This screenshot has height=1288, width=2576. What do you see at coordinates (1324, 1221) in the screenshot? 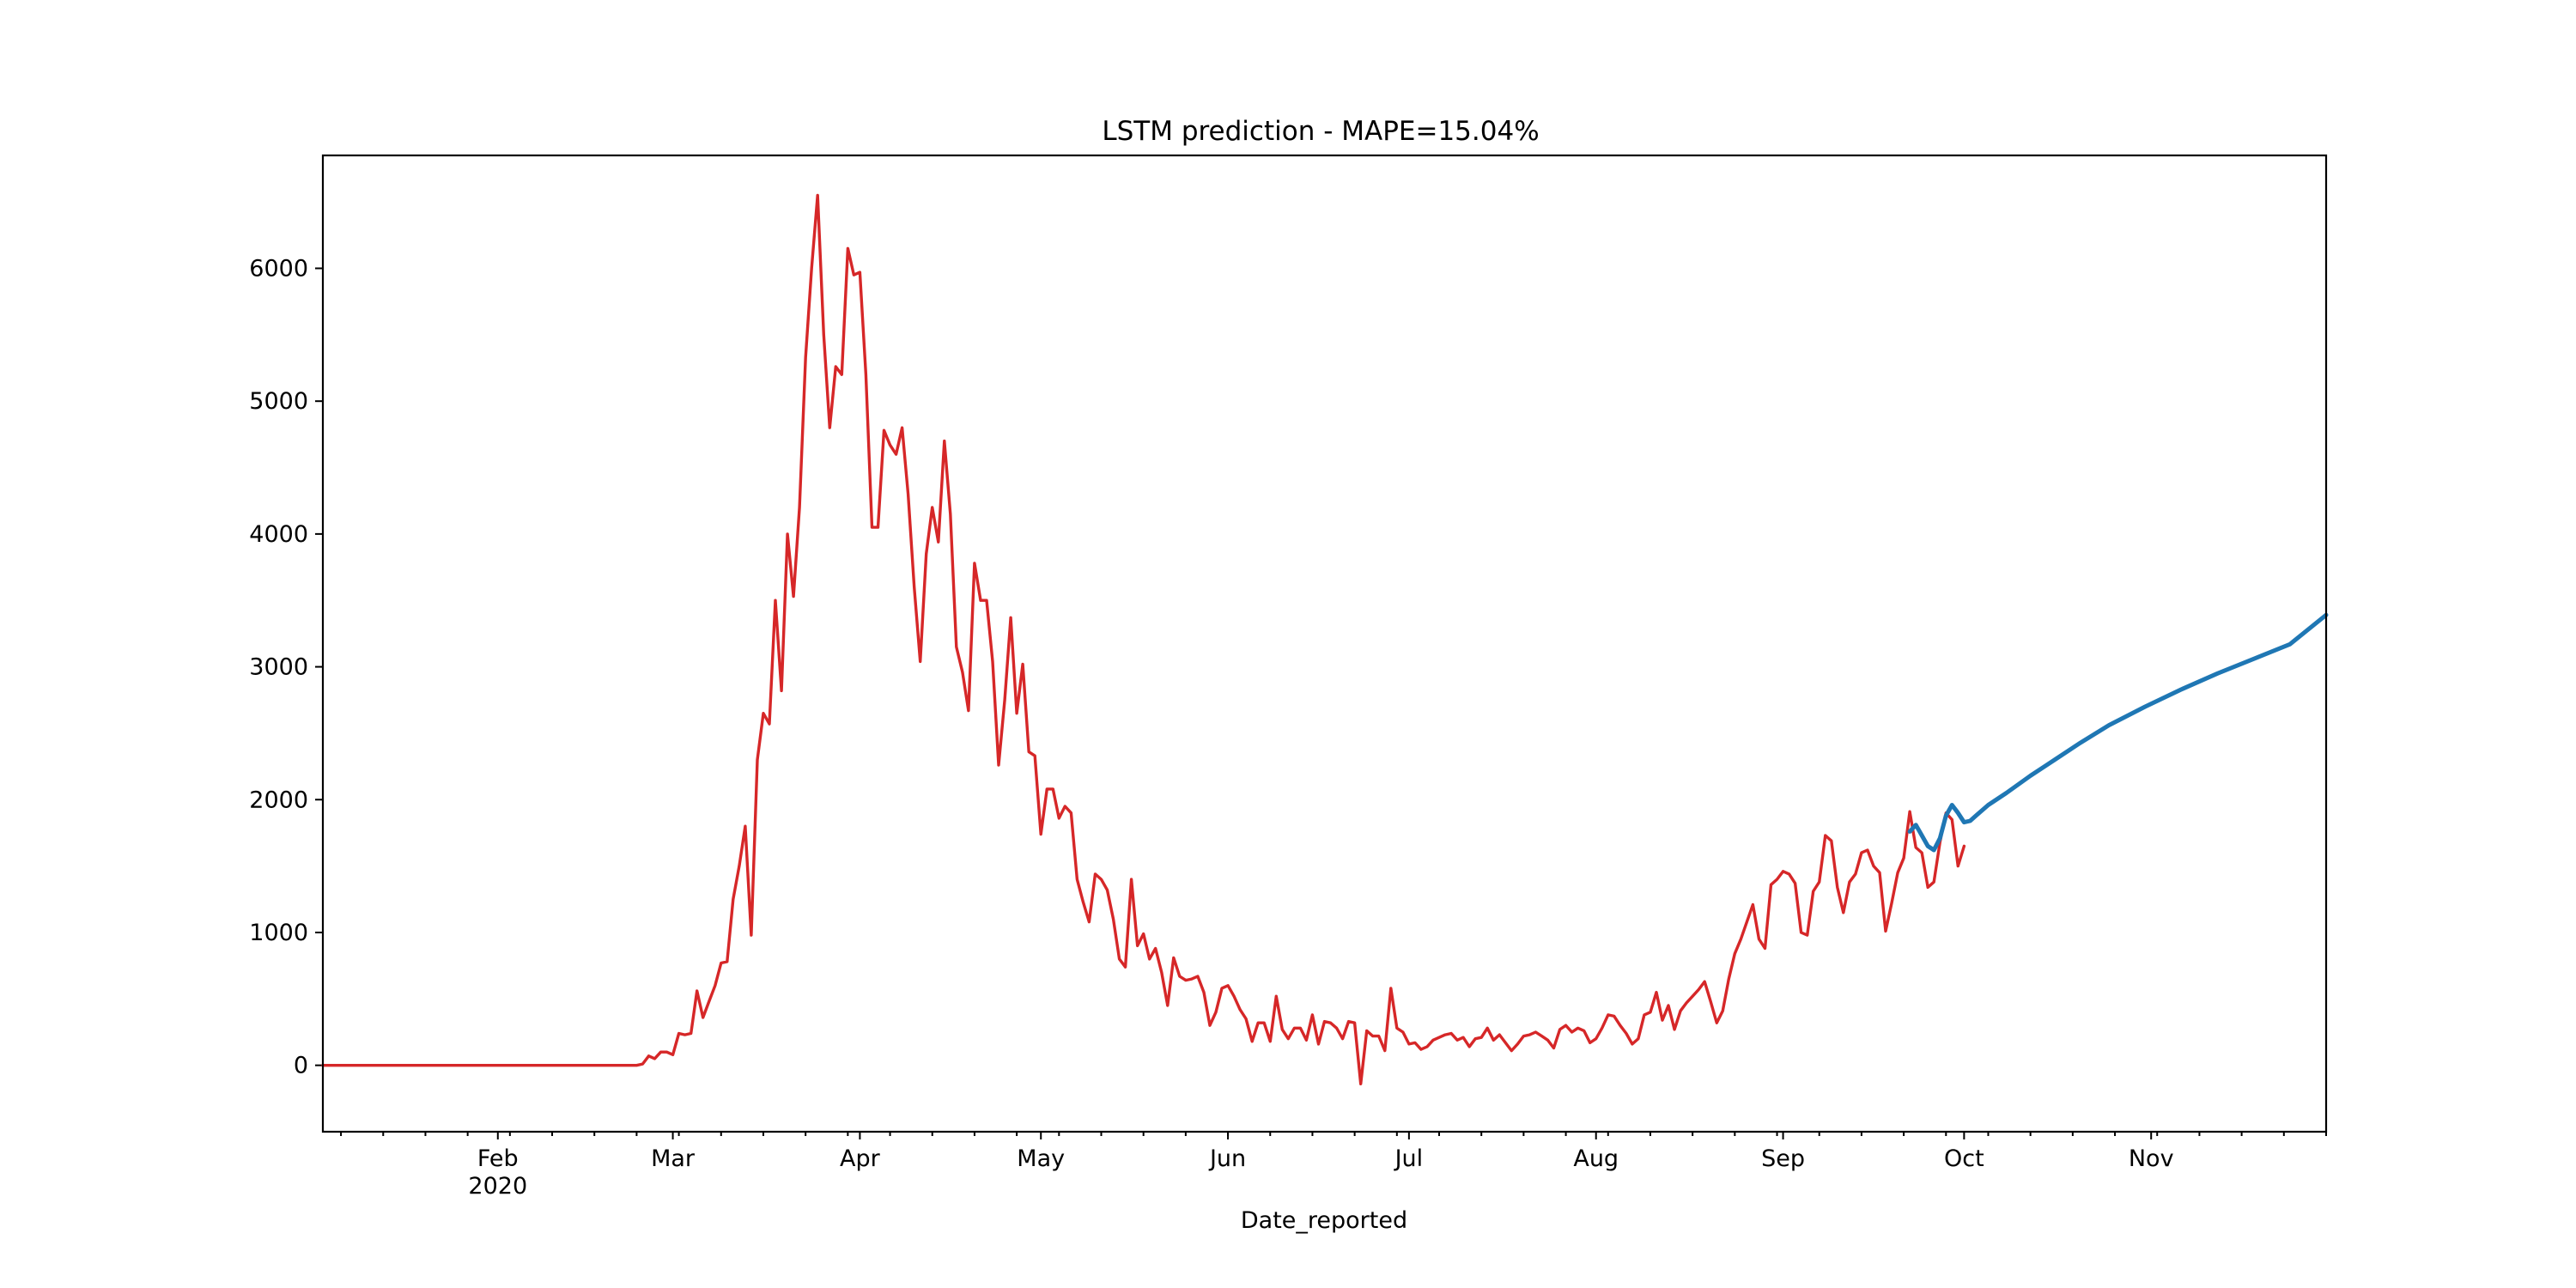
I see `x-axis-label: Date_reported` at bounding box center [1324, 1221].